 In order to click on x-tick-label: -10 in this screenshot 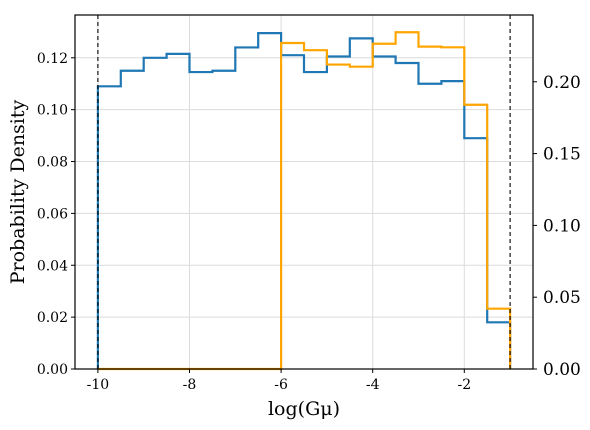, I will do `click(98, 385)`.